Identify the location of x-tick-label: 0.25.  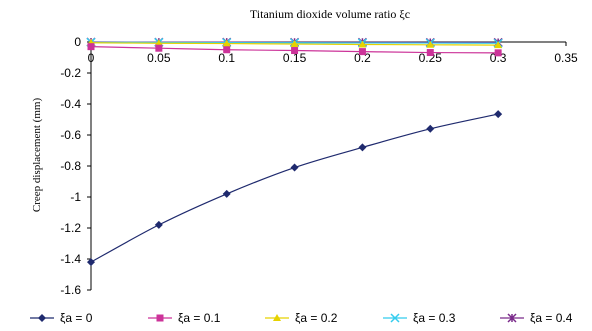
(431, 58).